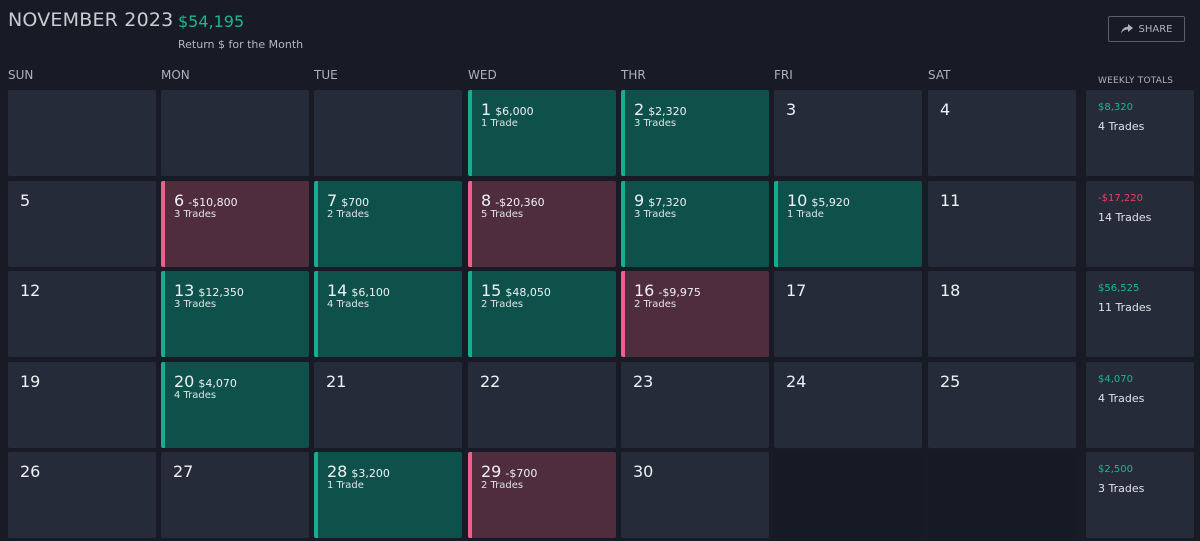 The width and height of the screenshot is (1200, 541). Describe the element at coordinates (184, 290) in the screenshot. I see `day-number-value: 13` at that location.